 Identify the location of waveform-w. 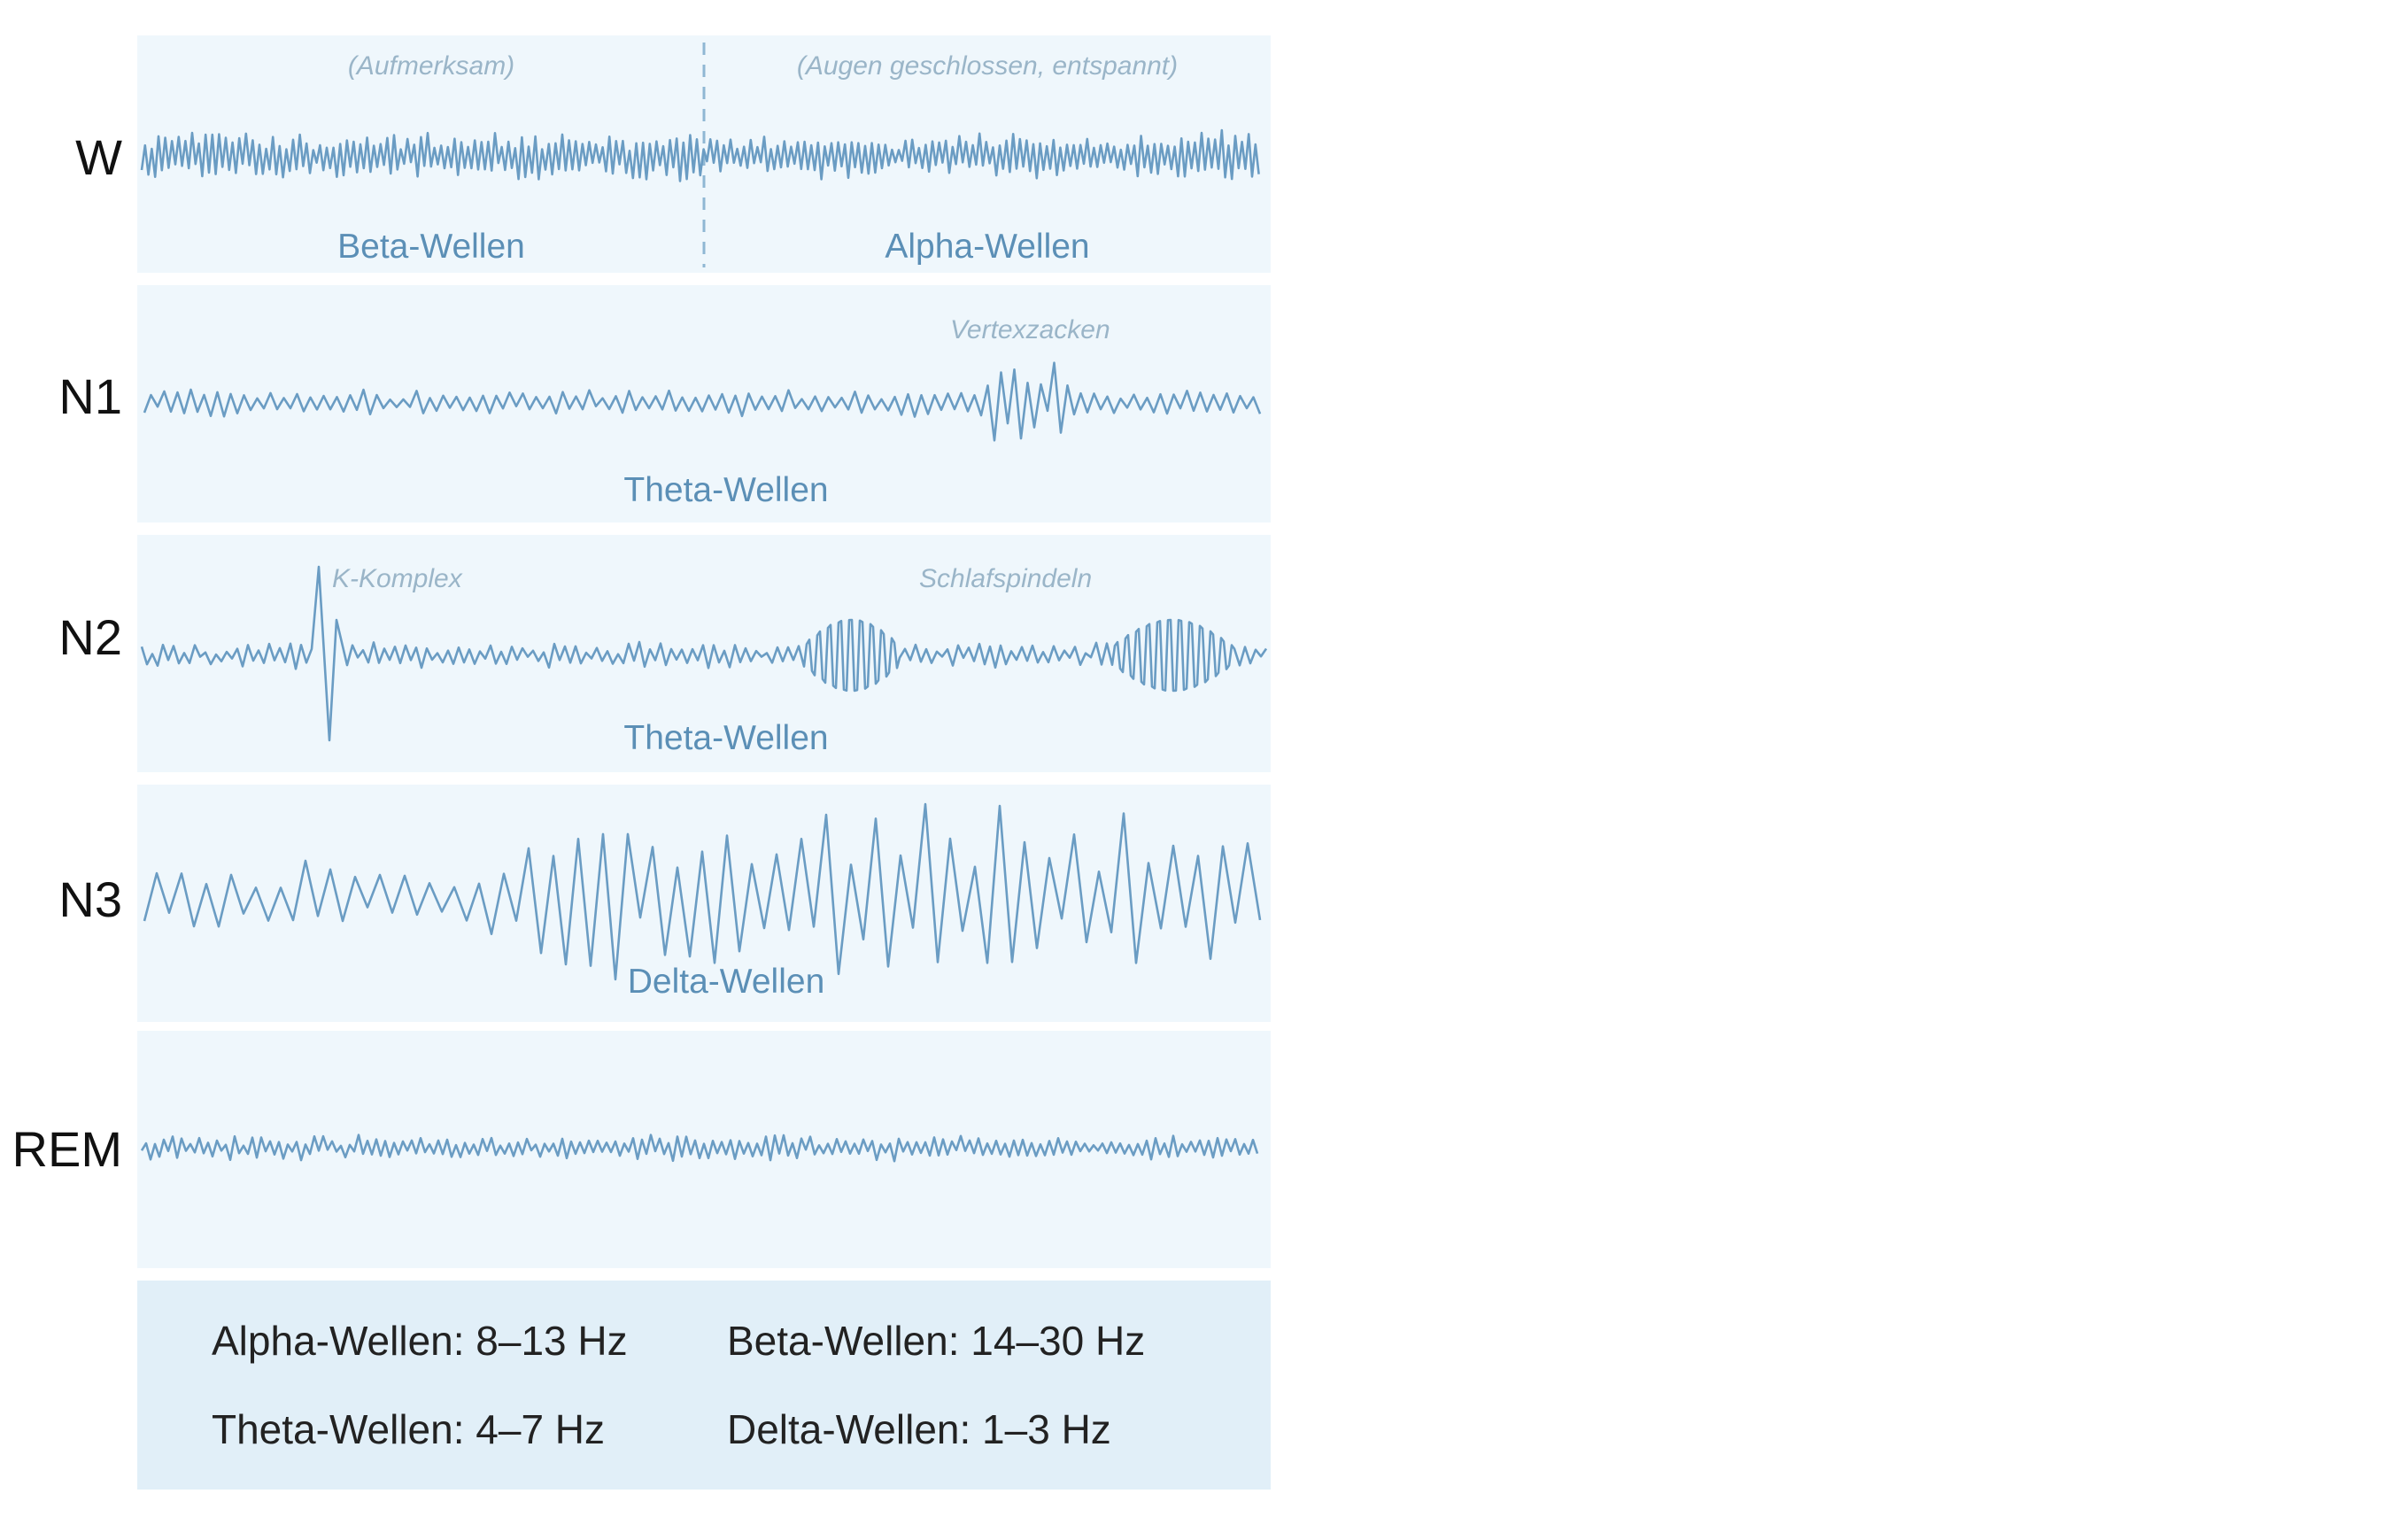
(700, 155).